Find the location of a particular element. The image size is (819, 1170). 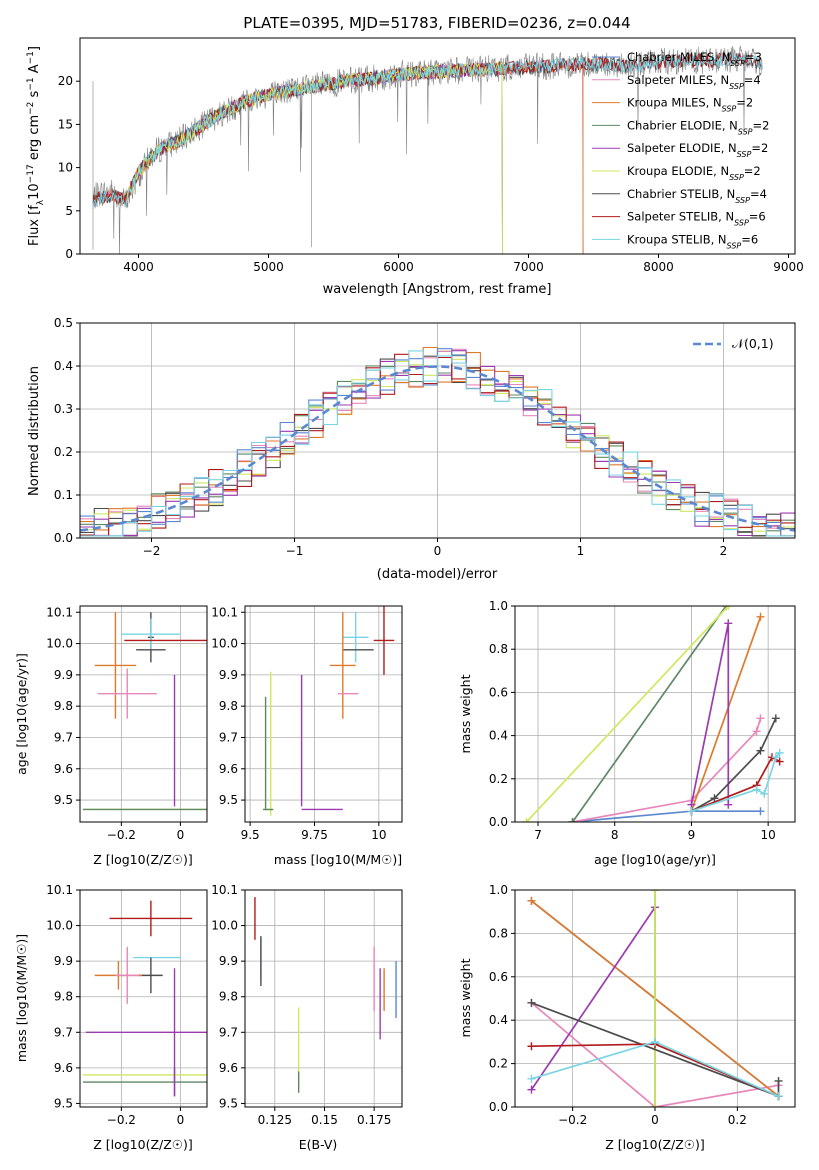

x-tick-label: 9.75 is located at coordinates (314, 835).